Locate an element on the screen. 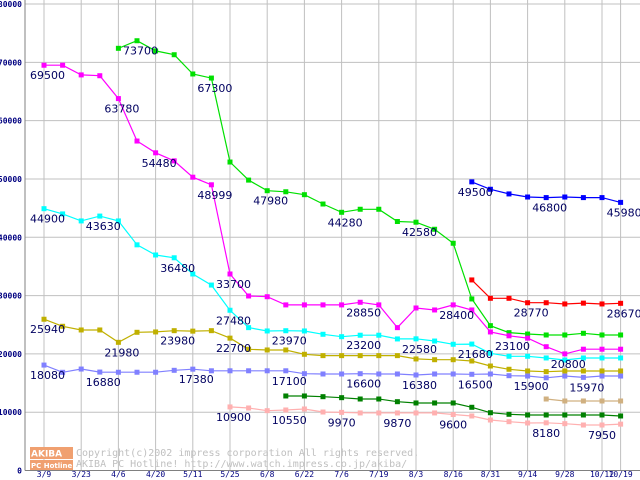 This screenshot has width=640, height=480. x-tick-label: 8/3 is located at coordinates (416, 474).